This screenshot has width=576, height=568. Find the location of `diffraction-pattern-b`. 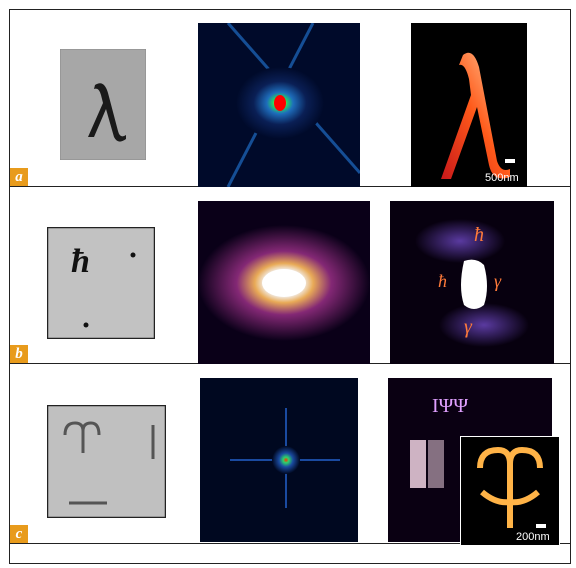

diffraction-pattern-b is located at coordinates (284, 283).